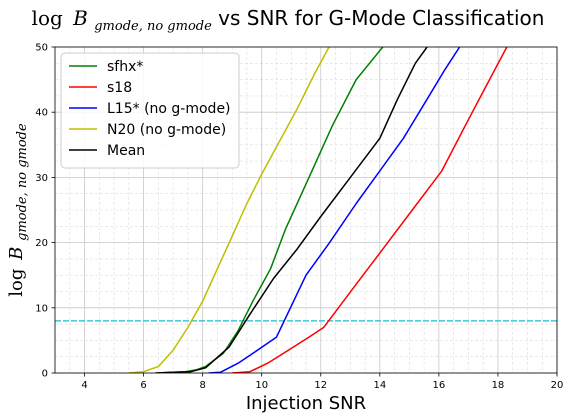 The width and height of the screenshot is (570, 419). I want to click on ylabel-subscript: gmode, no gmode, so click(22, 182).